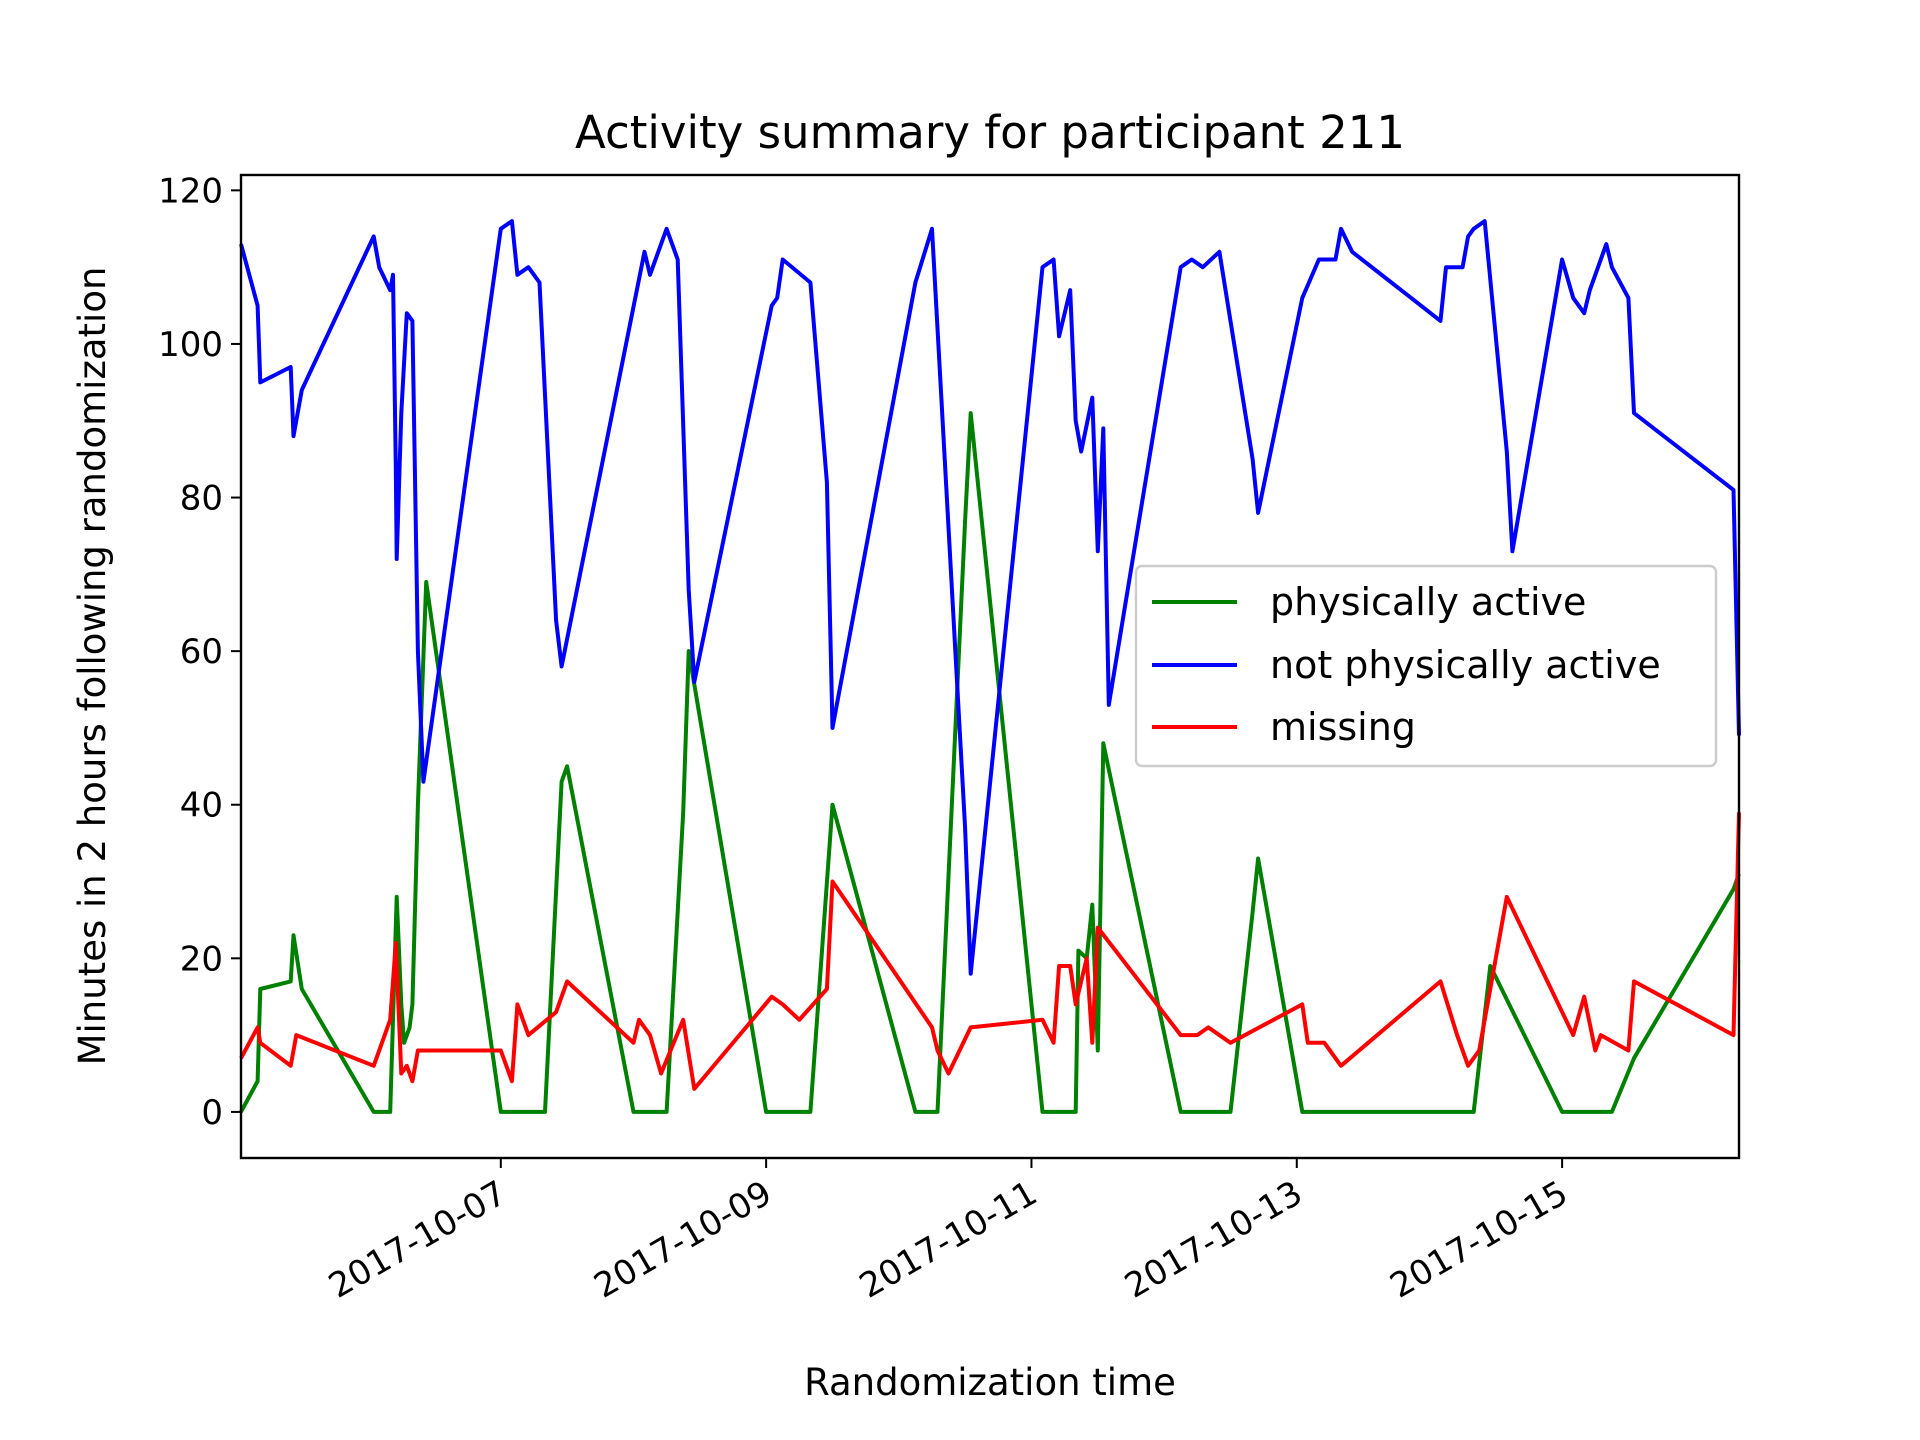  Describe the element at coordinates (201, 499) in the screenshot. I see `y-tick-label: 80` at that location.